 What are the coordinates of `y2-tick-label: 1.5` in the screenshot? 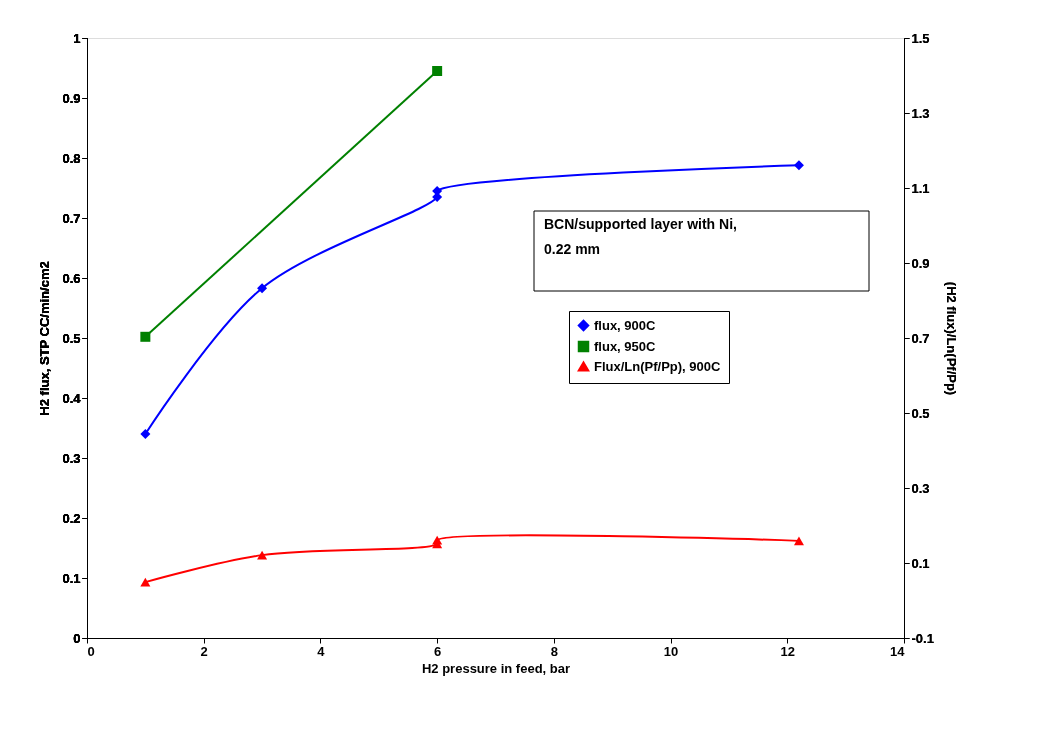 It's located at (920, 38).